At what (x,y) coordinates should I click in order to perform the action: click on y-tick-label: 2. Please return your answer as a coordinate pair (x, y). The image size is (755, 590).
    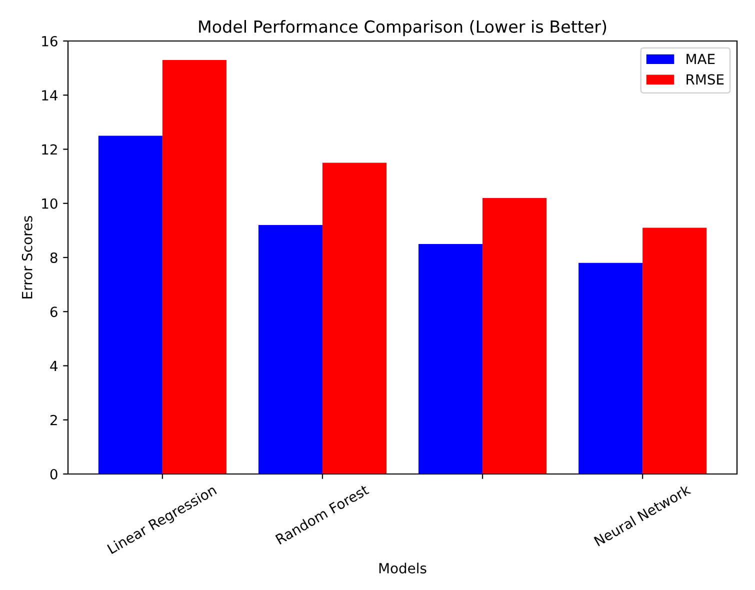
    Looking at the image, I should click on (53, 420).